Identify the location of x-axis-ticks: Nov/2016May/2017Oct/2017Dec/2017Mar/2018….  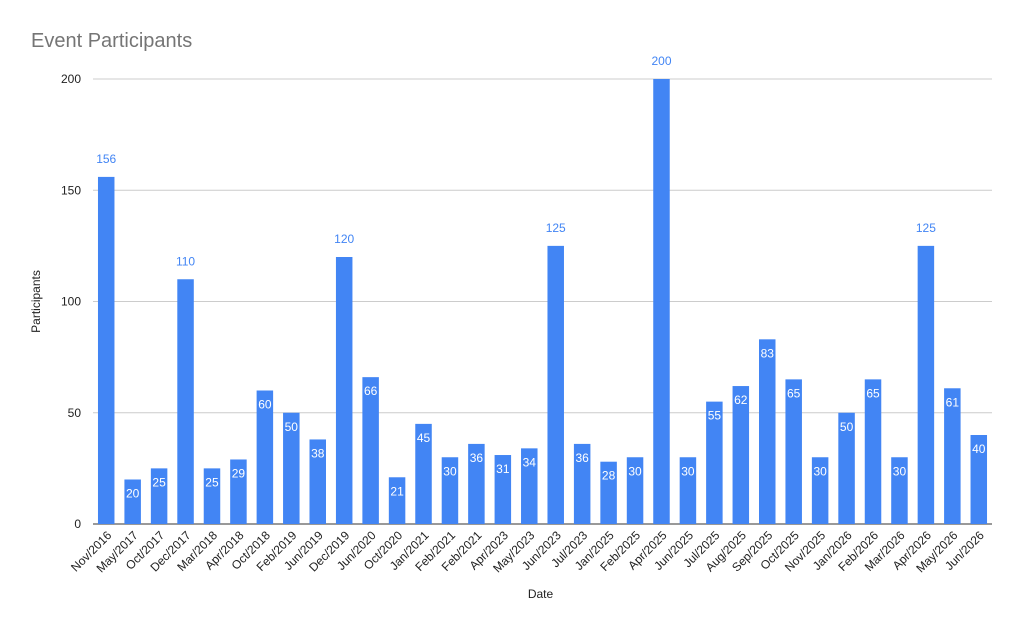
(527, 551).